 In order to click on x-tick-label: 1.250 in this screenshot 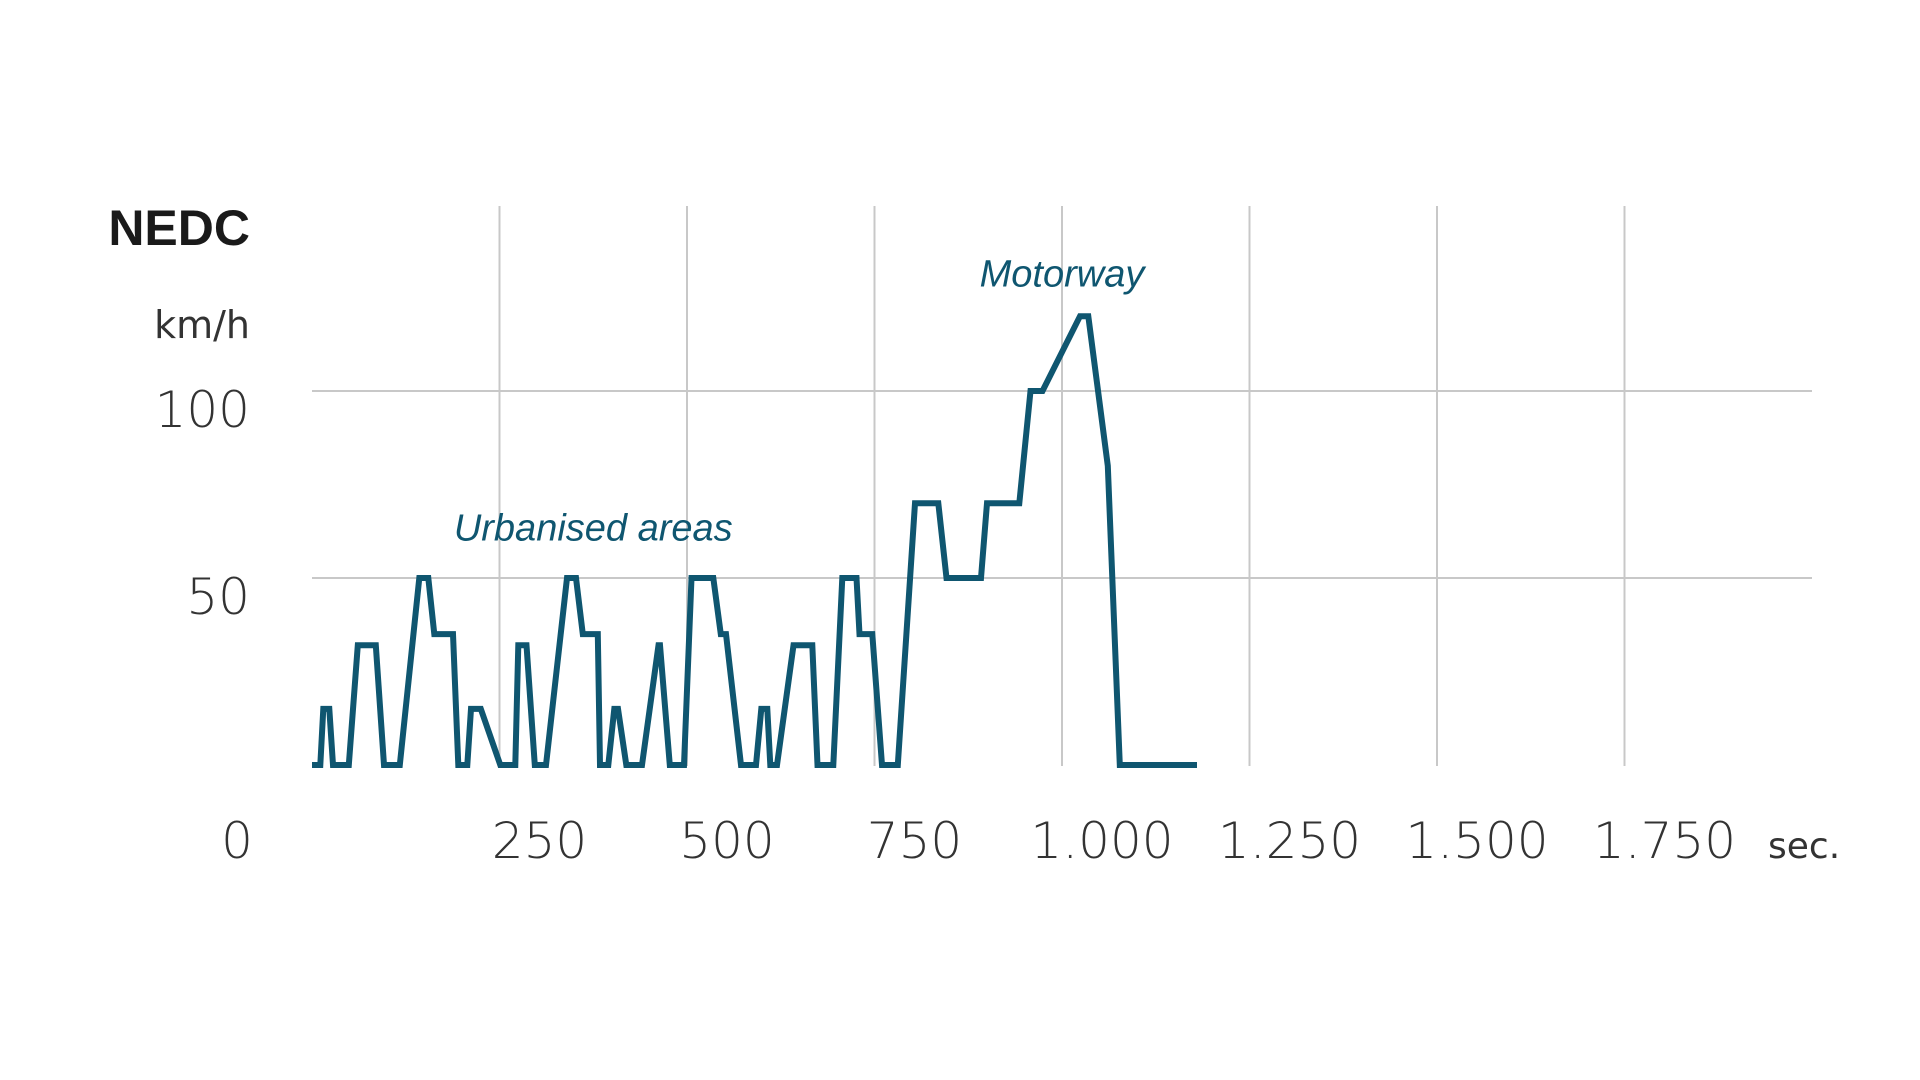, I will do `click(1289, 841)`.